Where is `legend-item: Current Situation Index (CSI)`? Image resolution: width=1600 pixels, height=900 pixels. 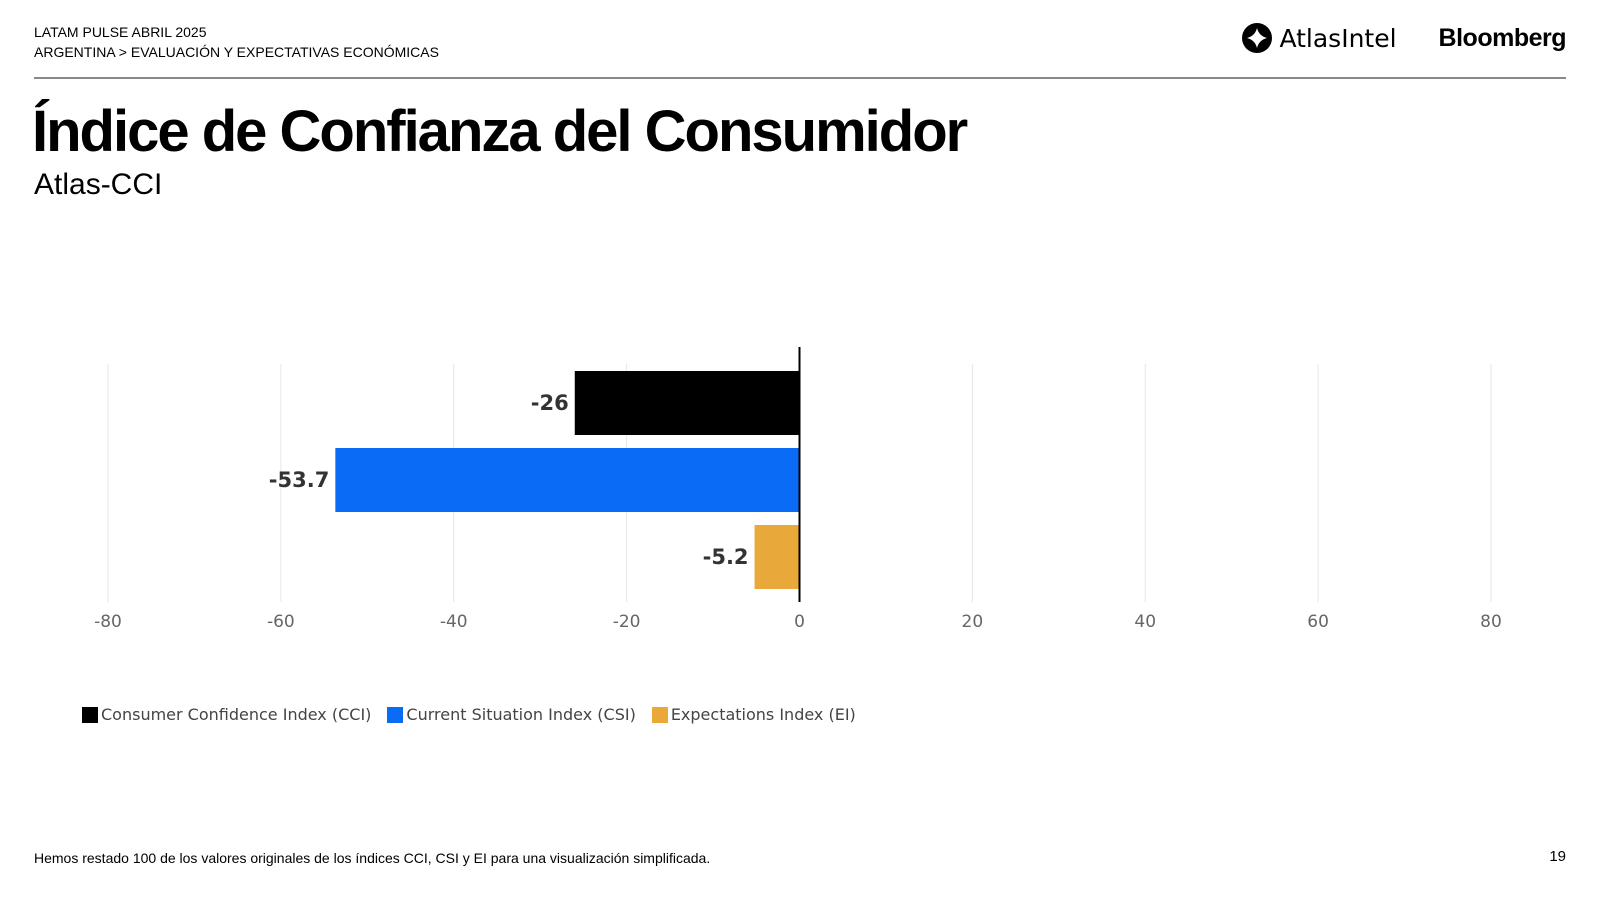 legend-item: Current Situation Index (CSI) is located at coordinates (511, 714).